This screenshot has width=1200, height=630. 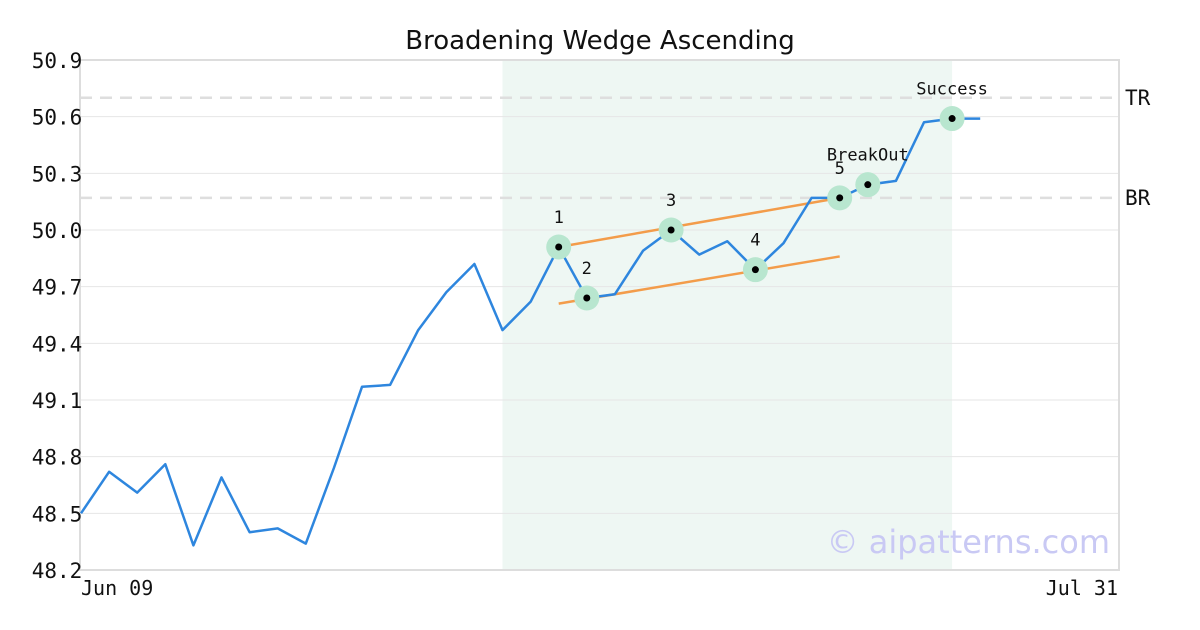 What do you see at coordinates (559, 218) in the screenshot?
I see `pattern-point-label: 1` at bounding box center [559, 218].